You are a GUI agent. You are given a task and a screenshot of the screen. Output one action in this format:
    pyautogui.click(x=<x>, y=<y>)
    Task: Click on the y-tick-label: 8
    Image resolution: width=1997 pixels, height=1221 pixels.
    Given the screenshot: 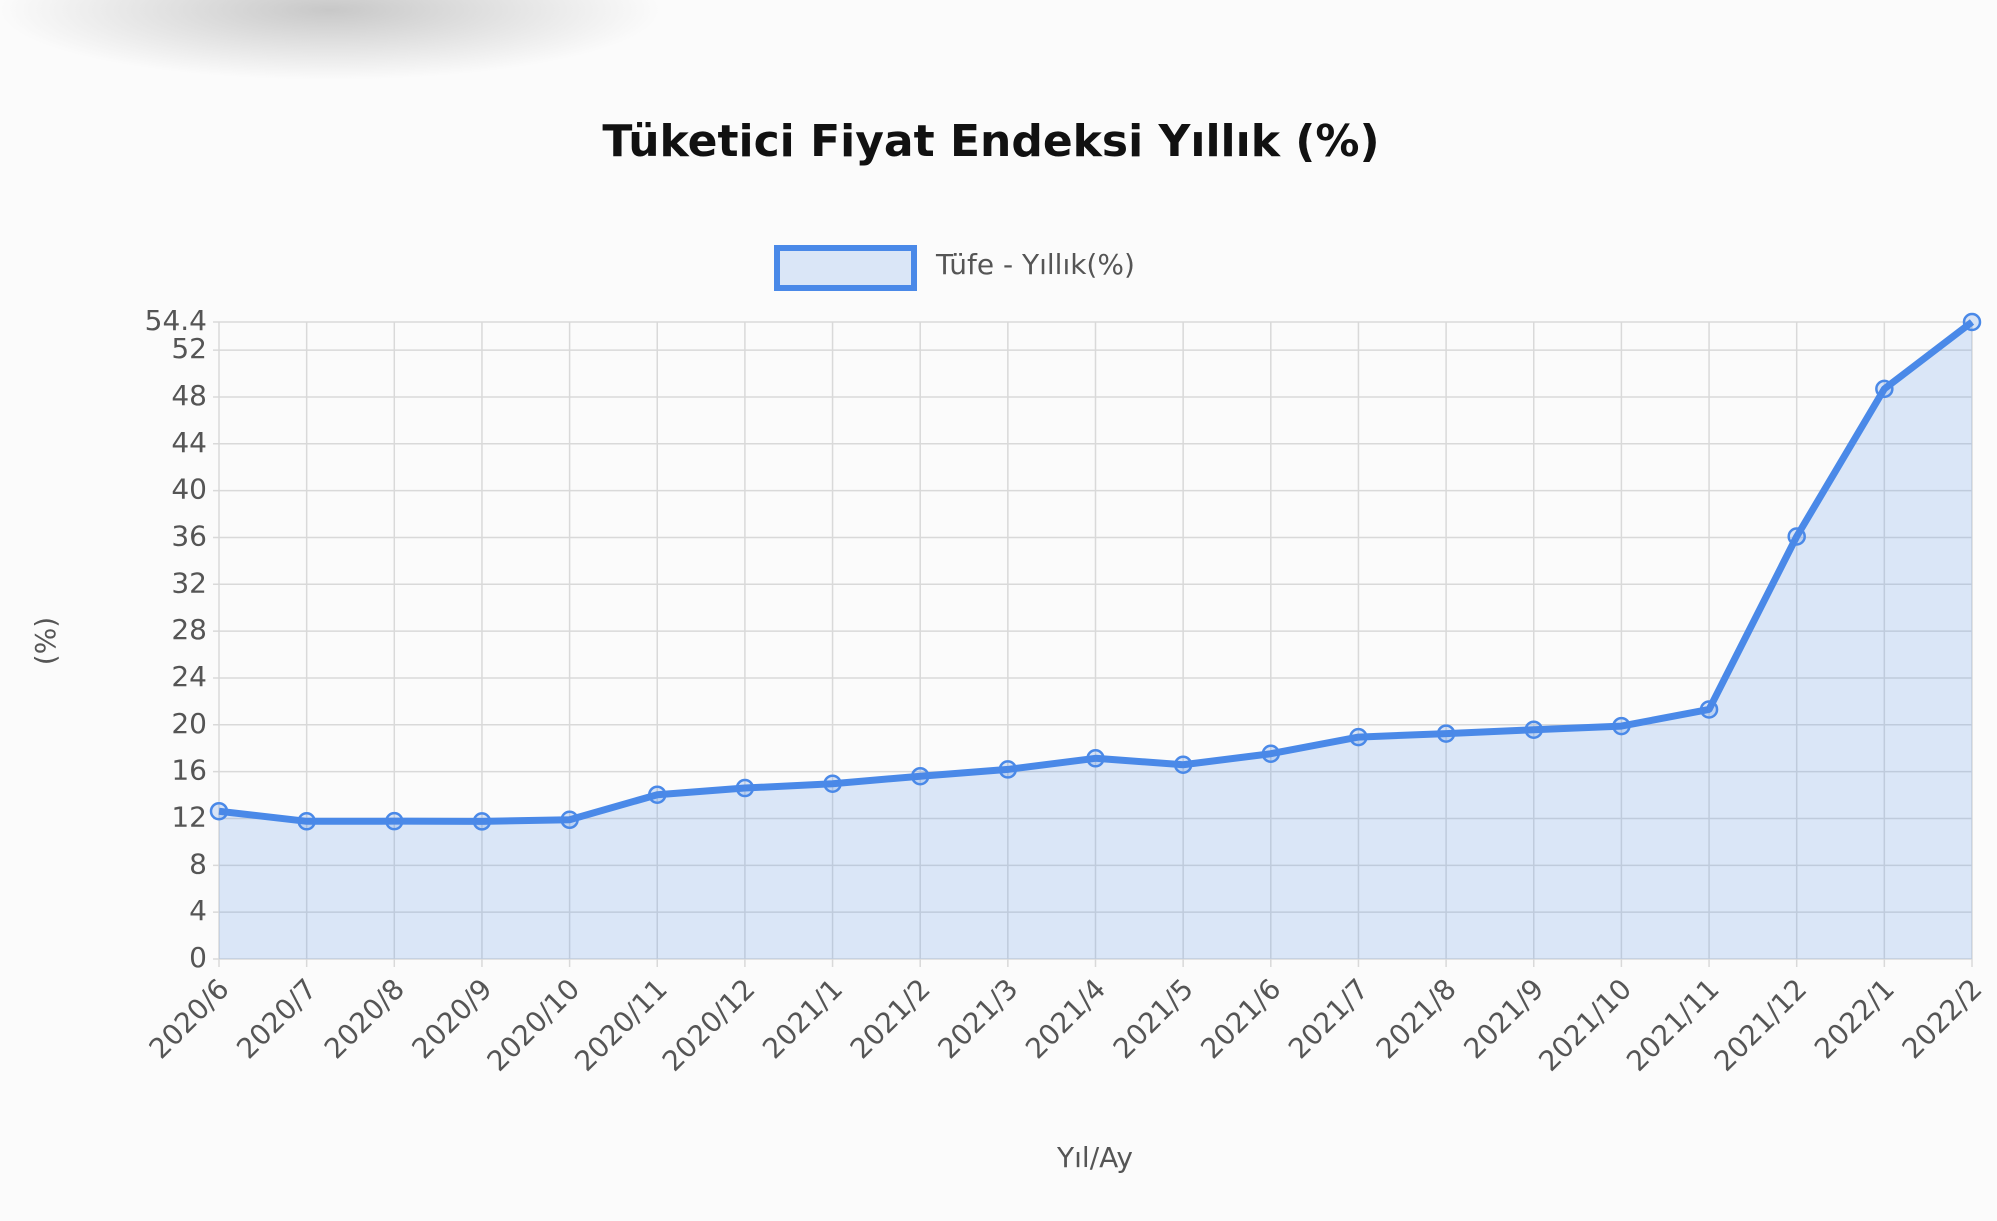 What is the action you would take?
    pyautogui.click(x=198, y=863)
    